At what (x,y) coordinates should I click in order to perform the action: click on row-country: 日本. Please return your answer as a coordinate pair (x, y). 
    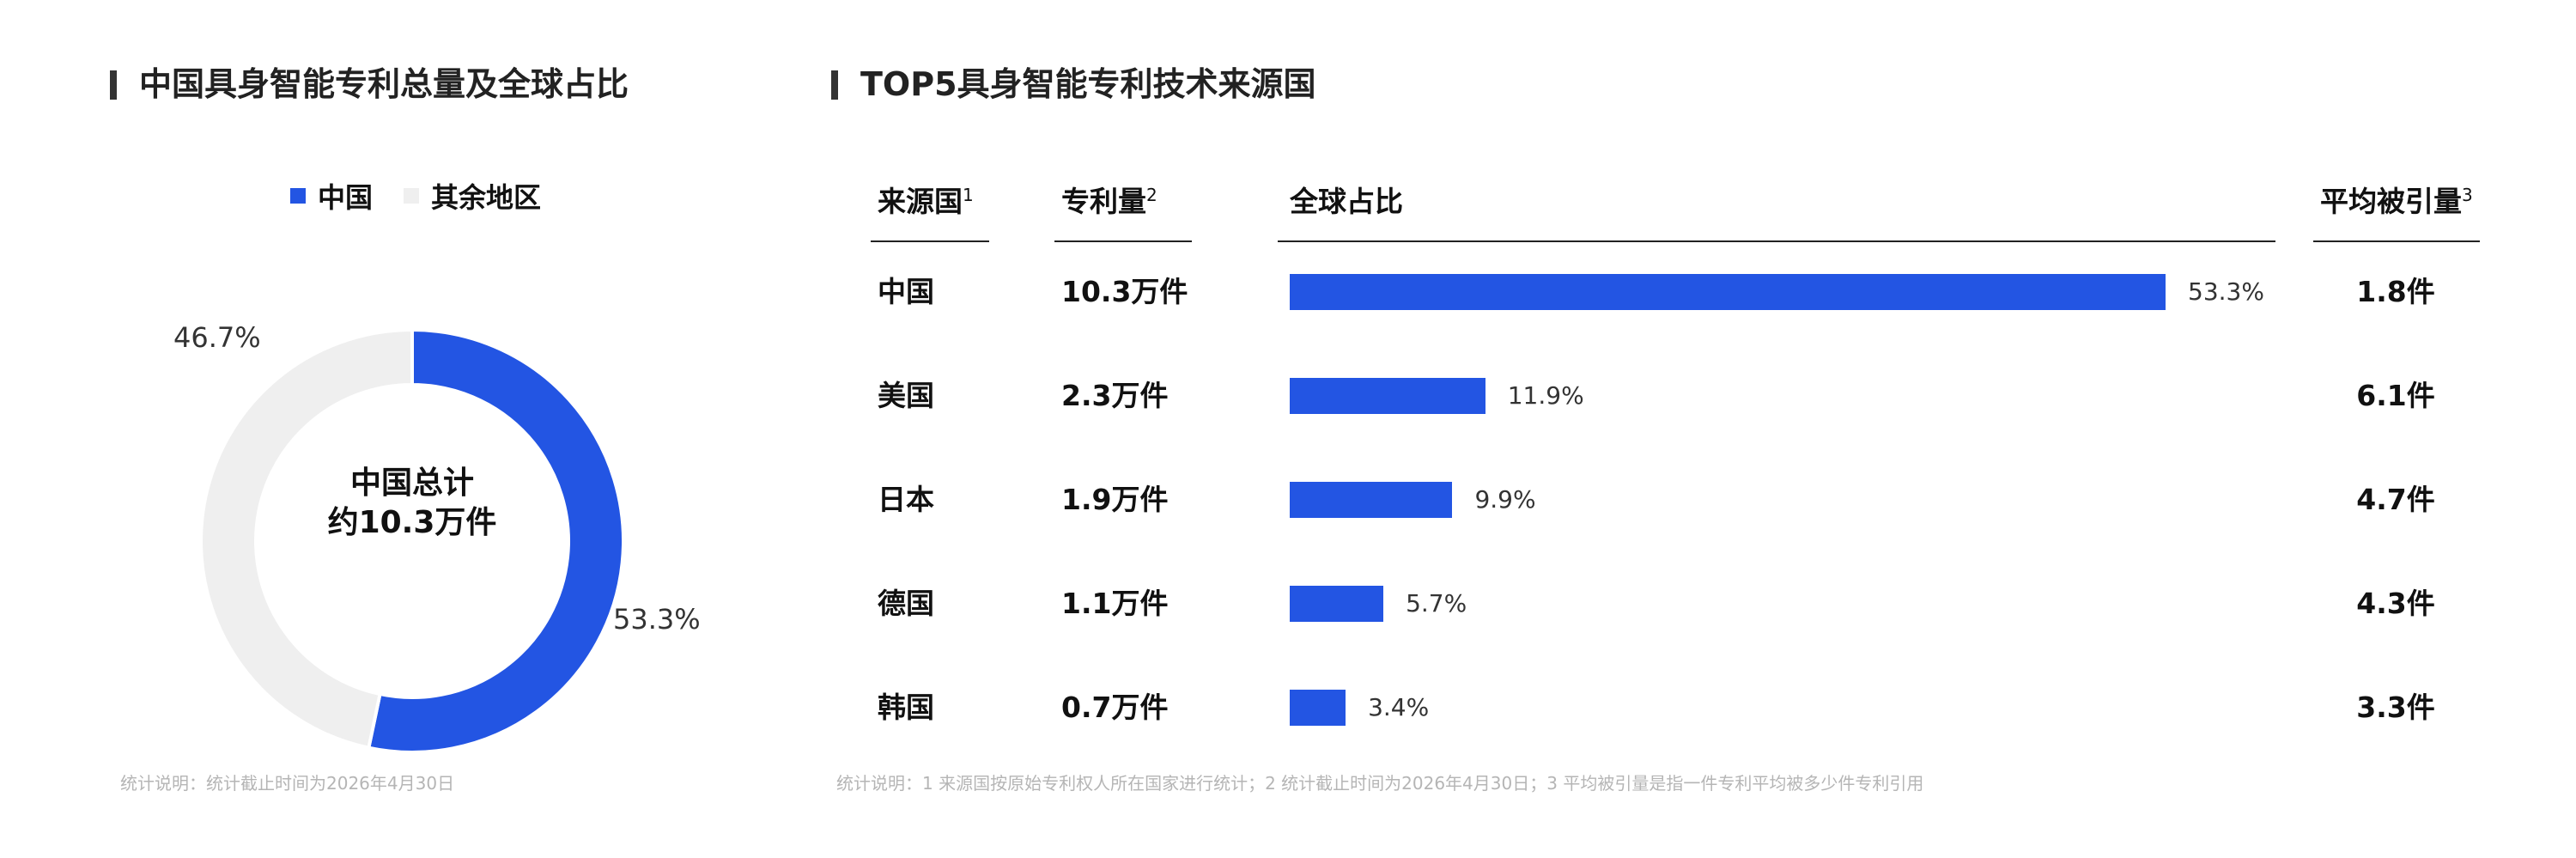
    Looking at the image, I should click on (906, 499).